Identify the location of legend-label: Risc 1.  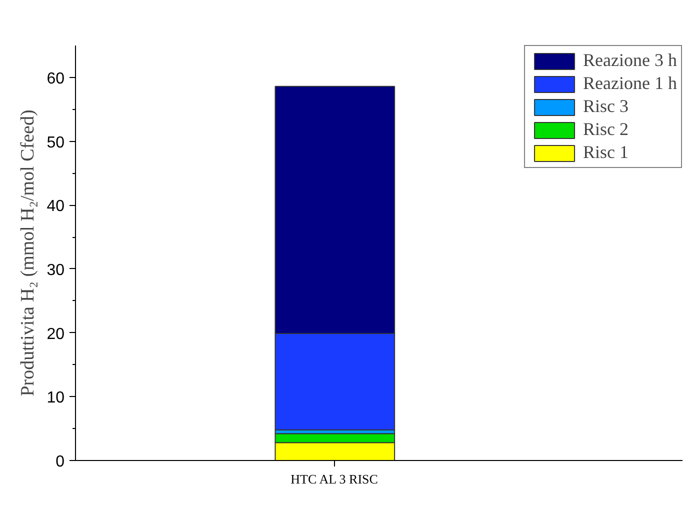
(606, 152).